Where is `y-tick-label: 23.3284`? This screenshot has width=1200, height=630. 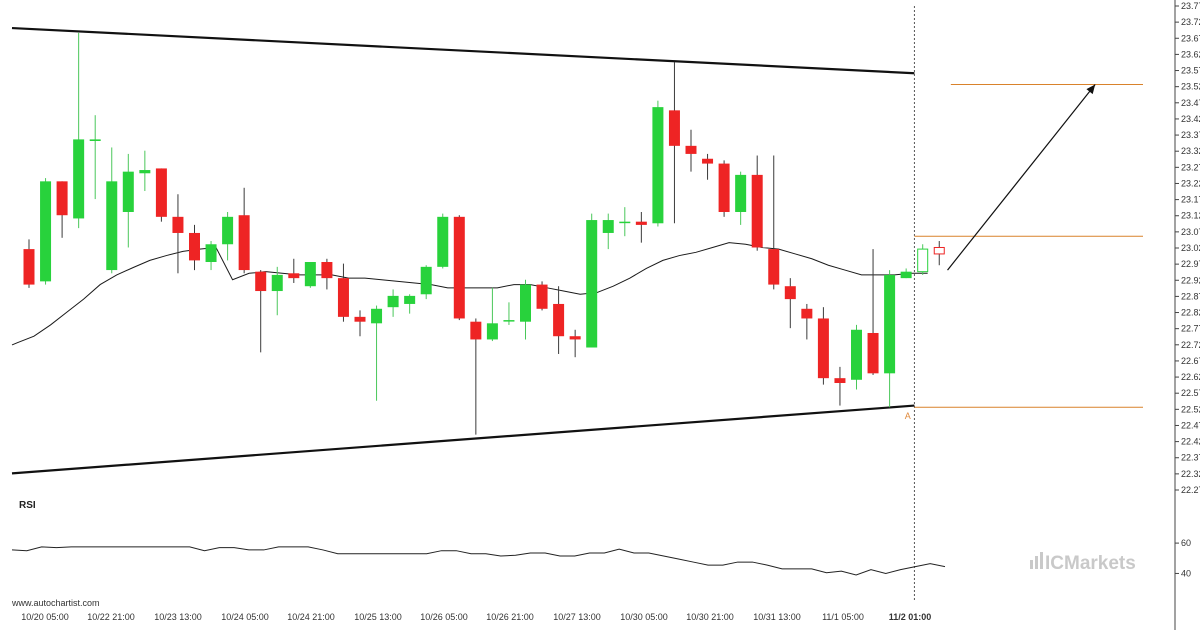
y-tick-label: 23.3284 is located at coordinates (1190, 151).